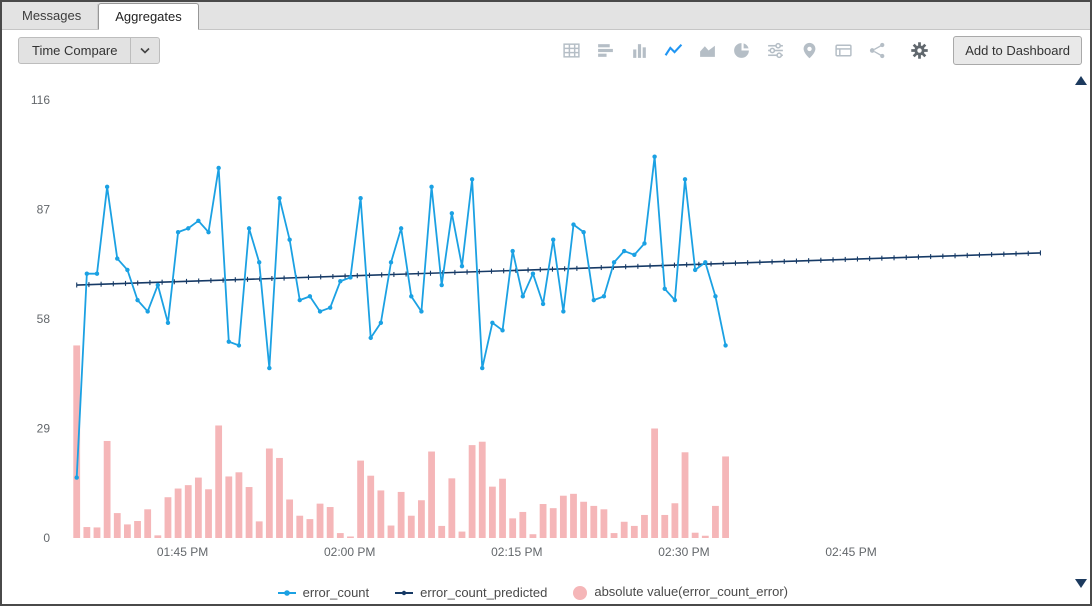 Image resolution: width=1092 pixels, height=606 pixels. I want to click on svg-text: 87, so click(44, 210).